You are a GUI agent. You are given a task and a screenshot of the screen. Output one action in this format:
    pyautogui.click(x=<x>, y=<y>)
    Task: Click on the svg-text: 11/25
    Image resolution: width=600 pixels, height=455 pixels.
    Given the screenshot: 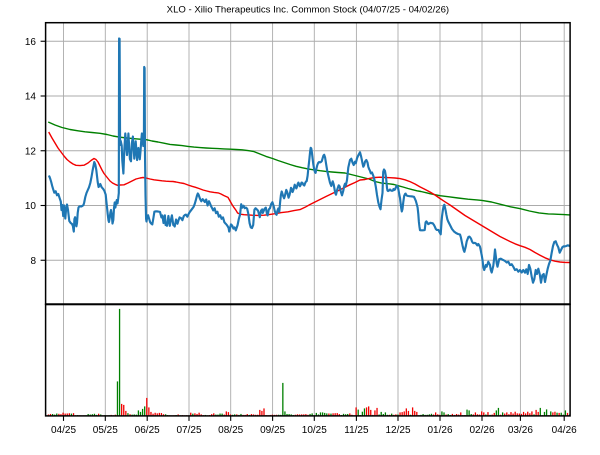 What is the action you would take?
    pyautogui.click(x=356, y=430)
    